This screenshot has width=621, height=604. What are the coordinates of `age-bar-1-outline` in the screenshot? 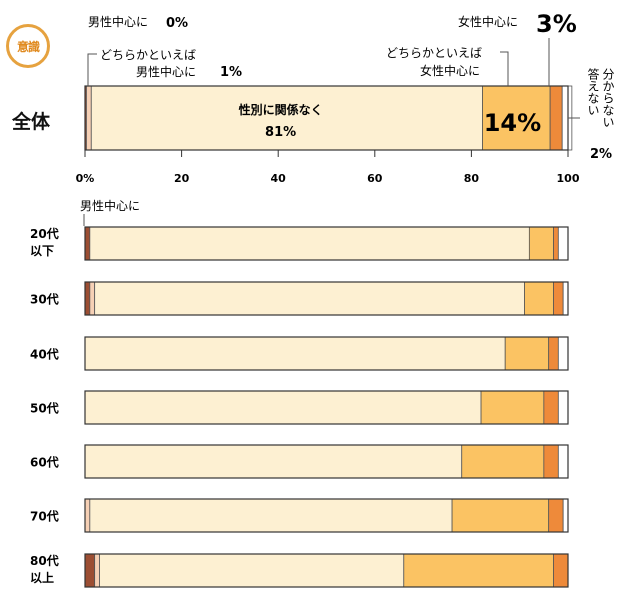 It's located at (326, 243).